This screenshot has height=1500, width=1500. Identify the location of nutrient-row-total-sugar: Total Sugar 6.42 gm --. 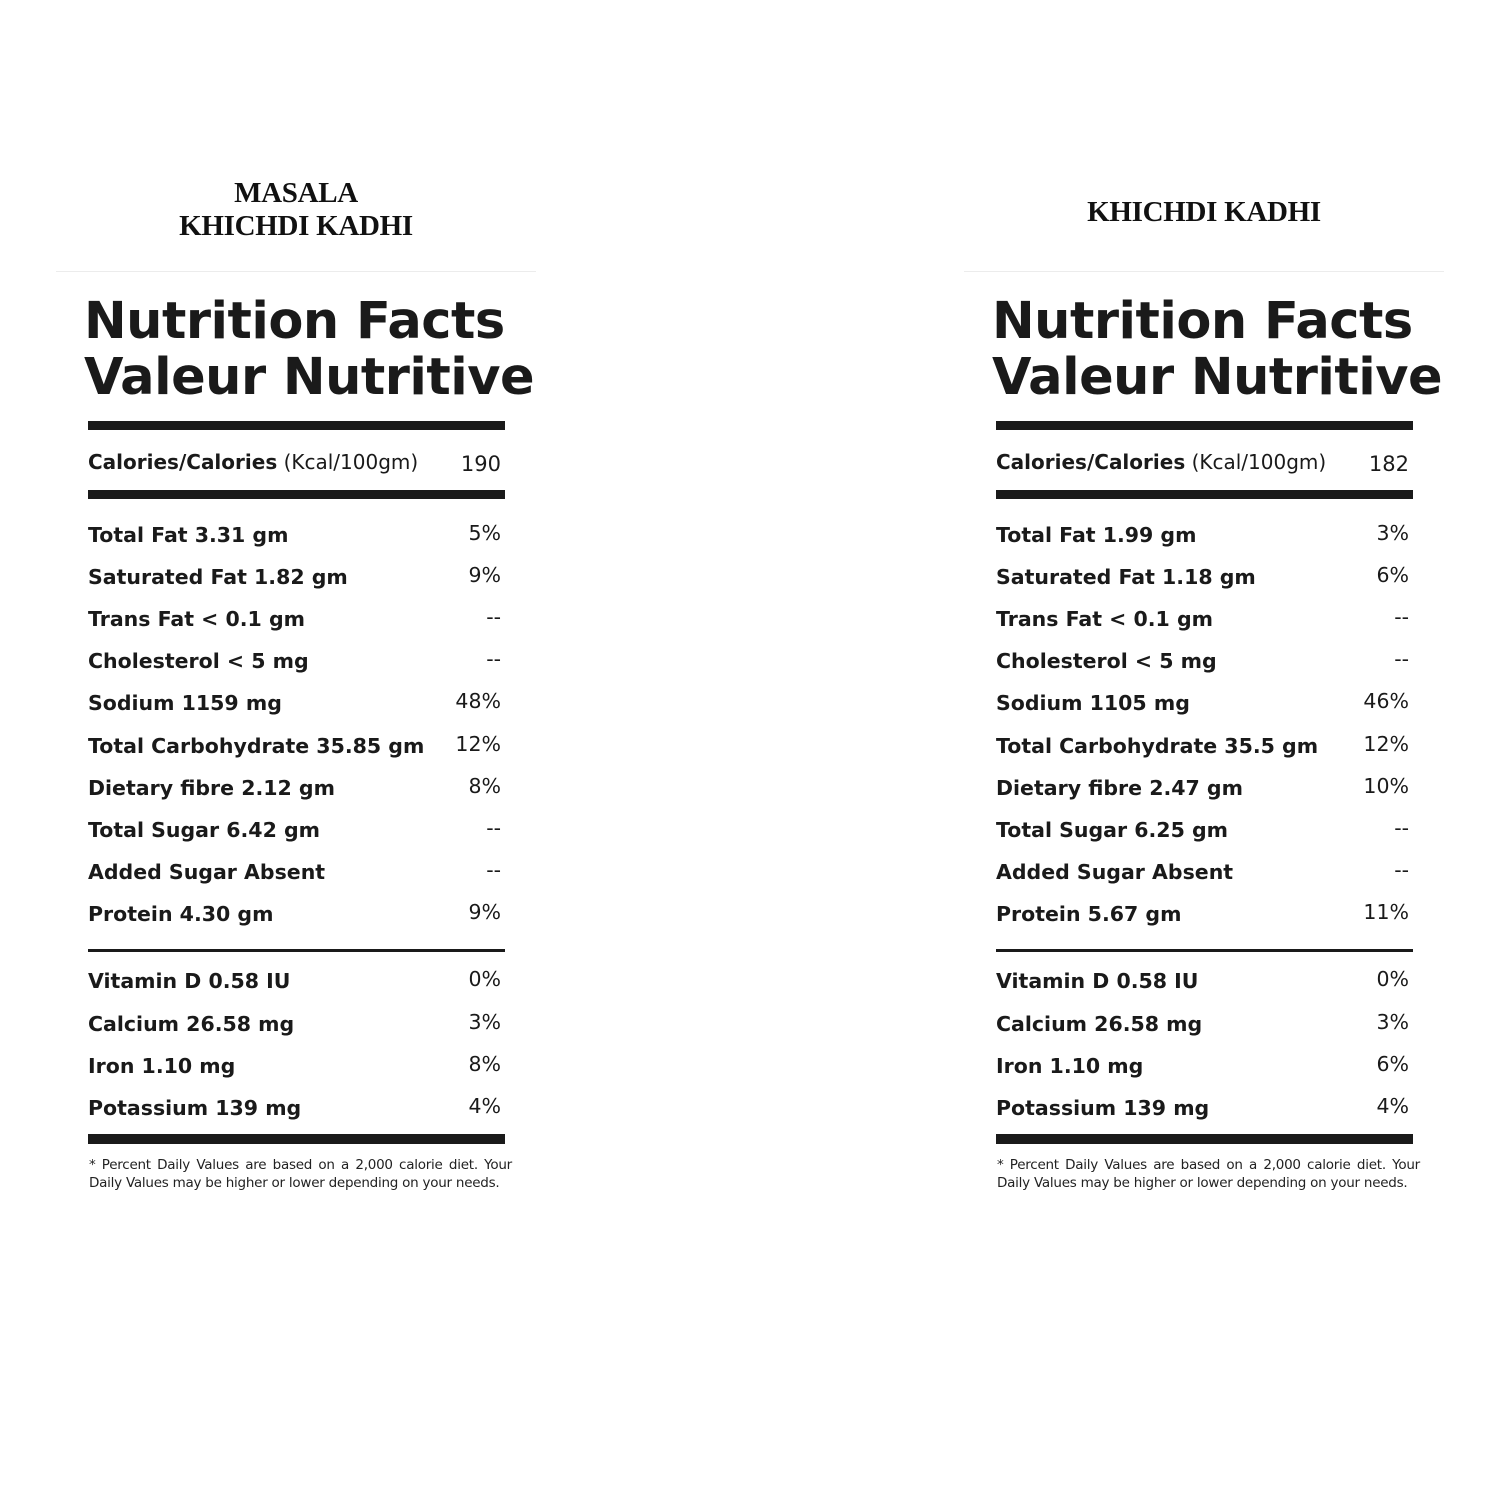
(294, 830).